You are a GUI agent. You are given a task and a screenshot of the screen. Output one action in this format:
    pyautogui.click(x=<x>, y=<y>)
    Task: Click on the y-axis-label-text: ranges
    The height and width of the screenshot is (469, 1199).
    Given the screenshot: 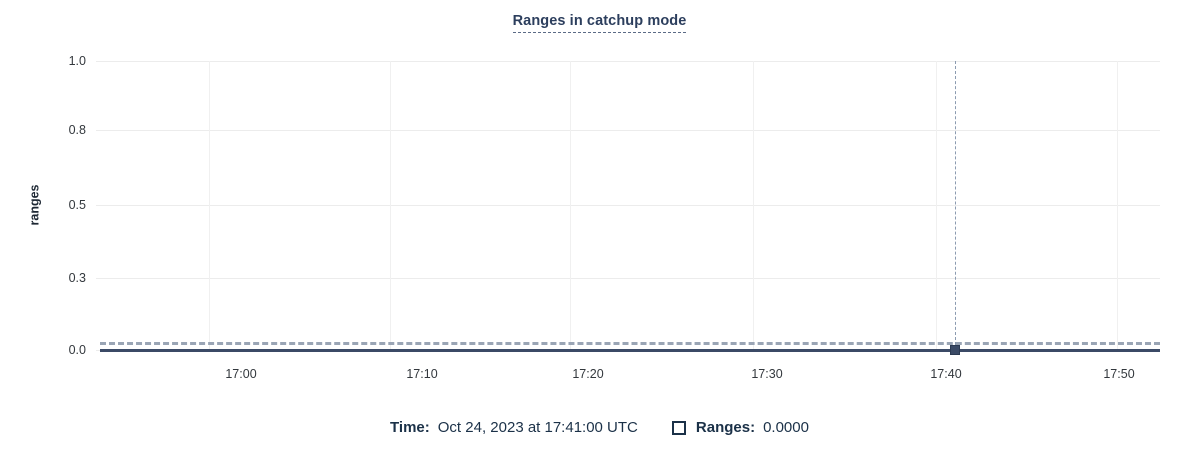 What is the action you would take?
    pyautogui.click(x=34, y=205)
    